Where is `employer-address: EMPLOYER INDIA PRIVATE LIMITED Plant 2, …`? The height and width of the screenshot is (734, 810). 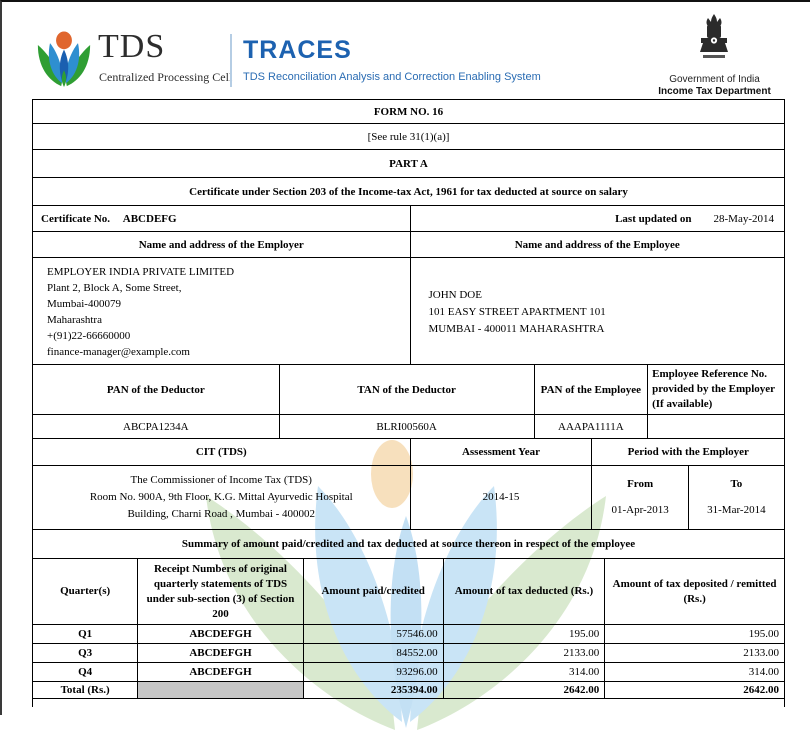 employer-address: EMPLOYER INDIA PRIVATE LIMITED Plant 2, … is located at coordinates (221, 311).